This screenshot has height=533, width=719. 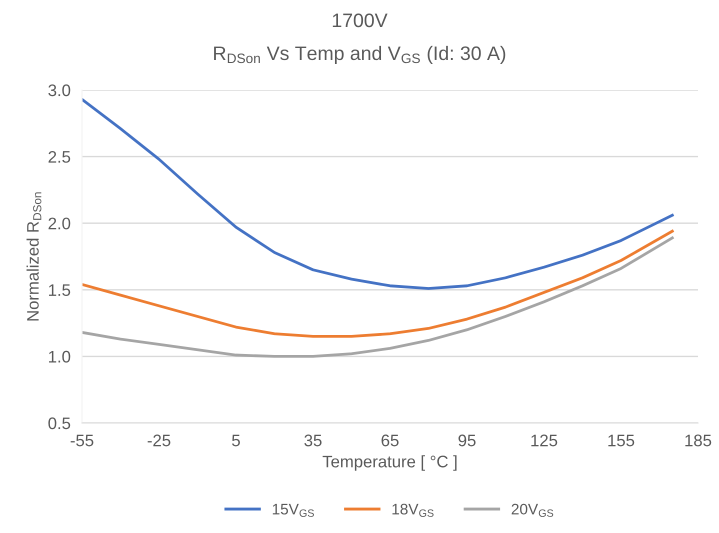 What do you see at coordinates (59, 90) in the screenshot?
I see `y-tick-label: 3.0` at bounding box center [59, 90].